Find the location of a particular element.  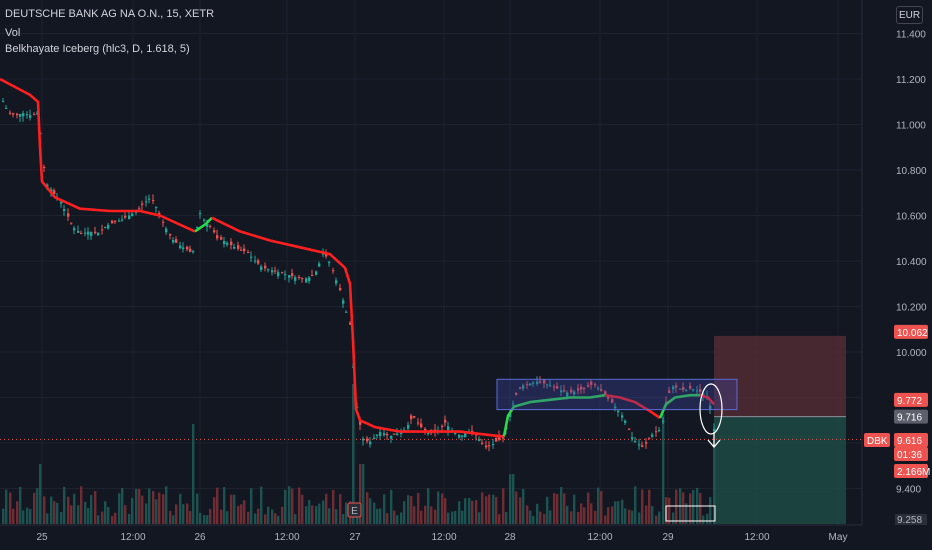

time-tick: 28 is located at coordinates (510, 537).